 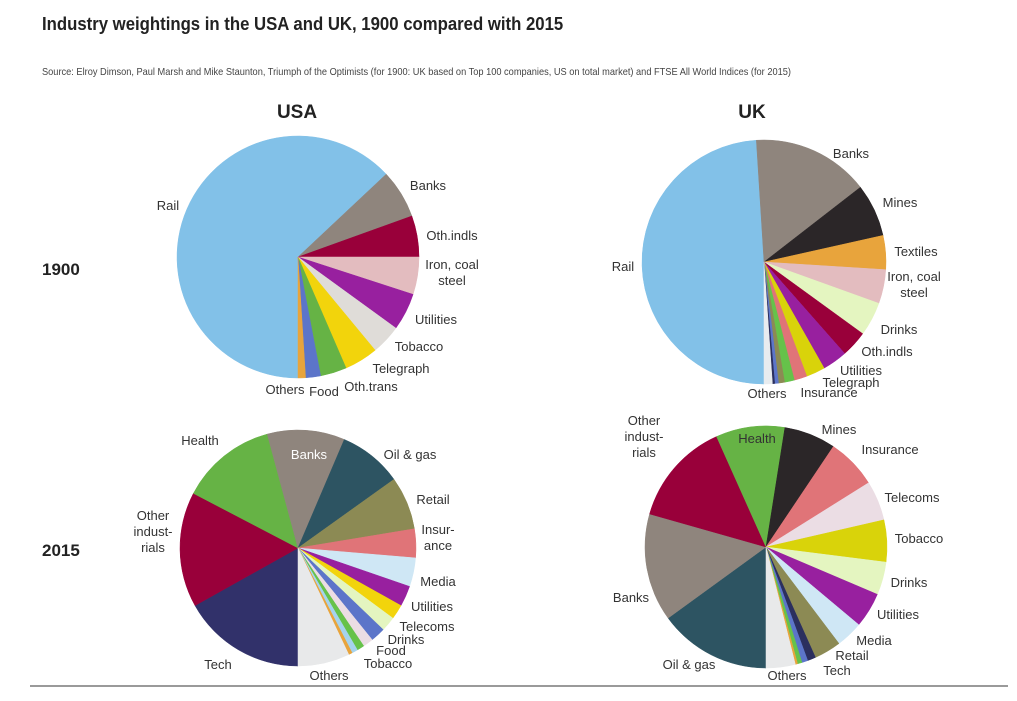 What do you see at coordinates (519, 686) in the screenshot?
I see `bottom-rule` at bounding box center [519, 686].